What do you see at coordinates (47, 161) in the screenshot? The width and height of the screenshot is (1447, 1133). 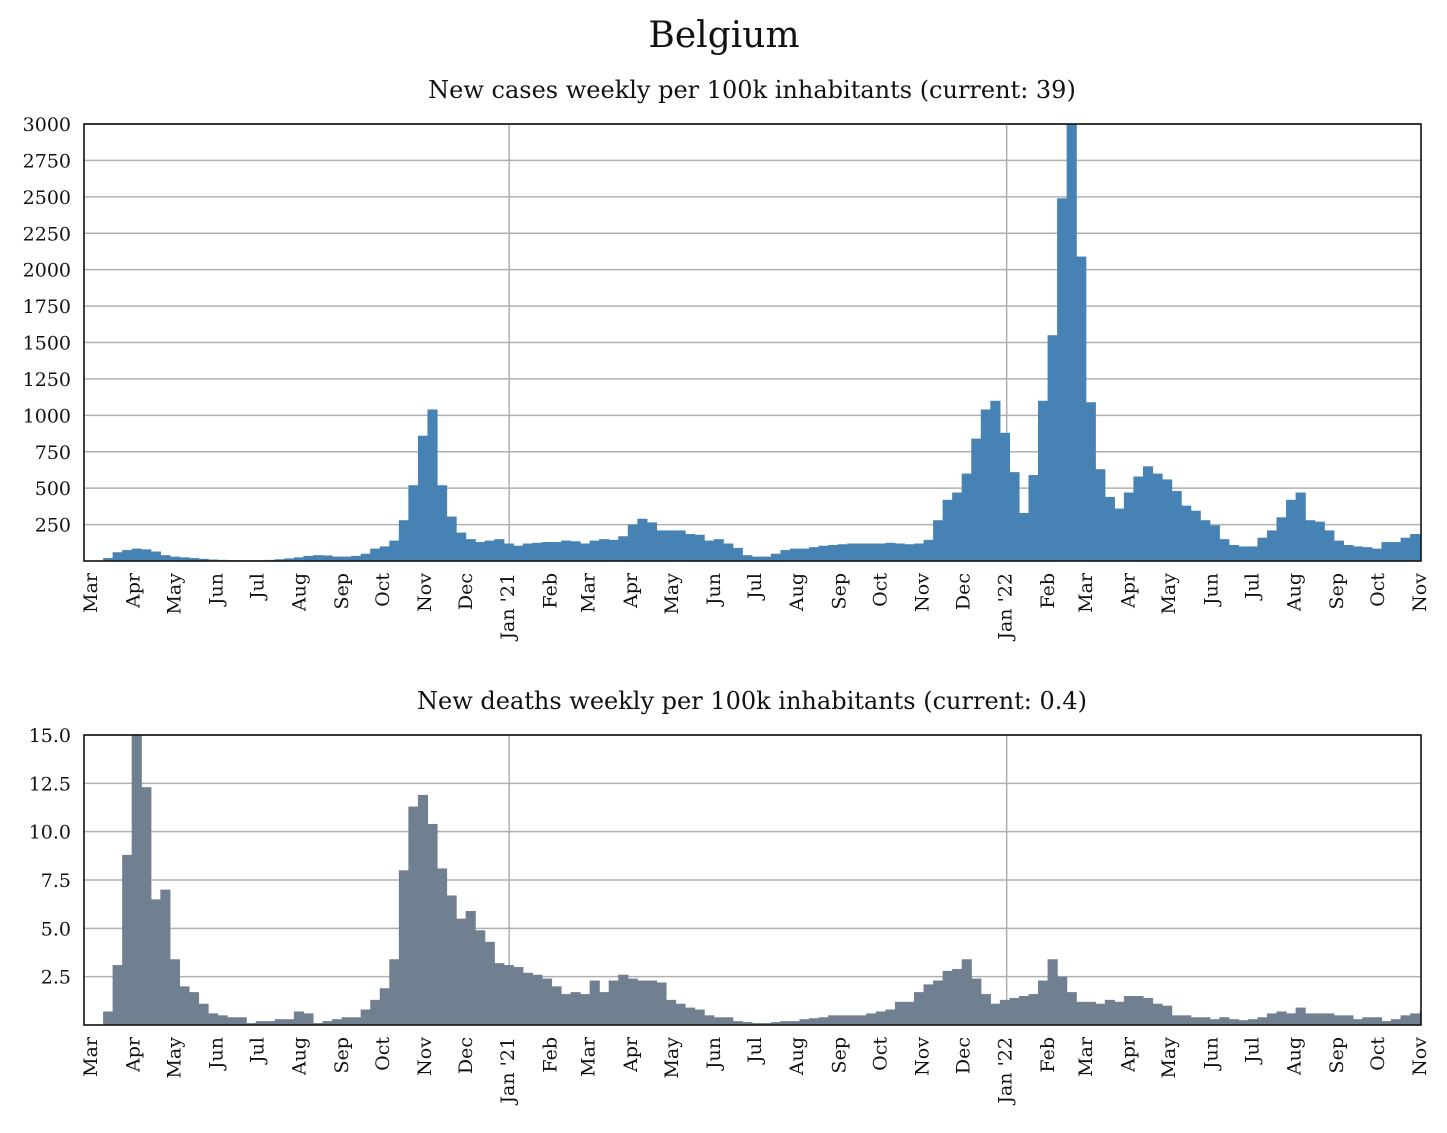 I see `cases-y-tick-label: 2750` at bounding box center [47, 161].